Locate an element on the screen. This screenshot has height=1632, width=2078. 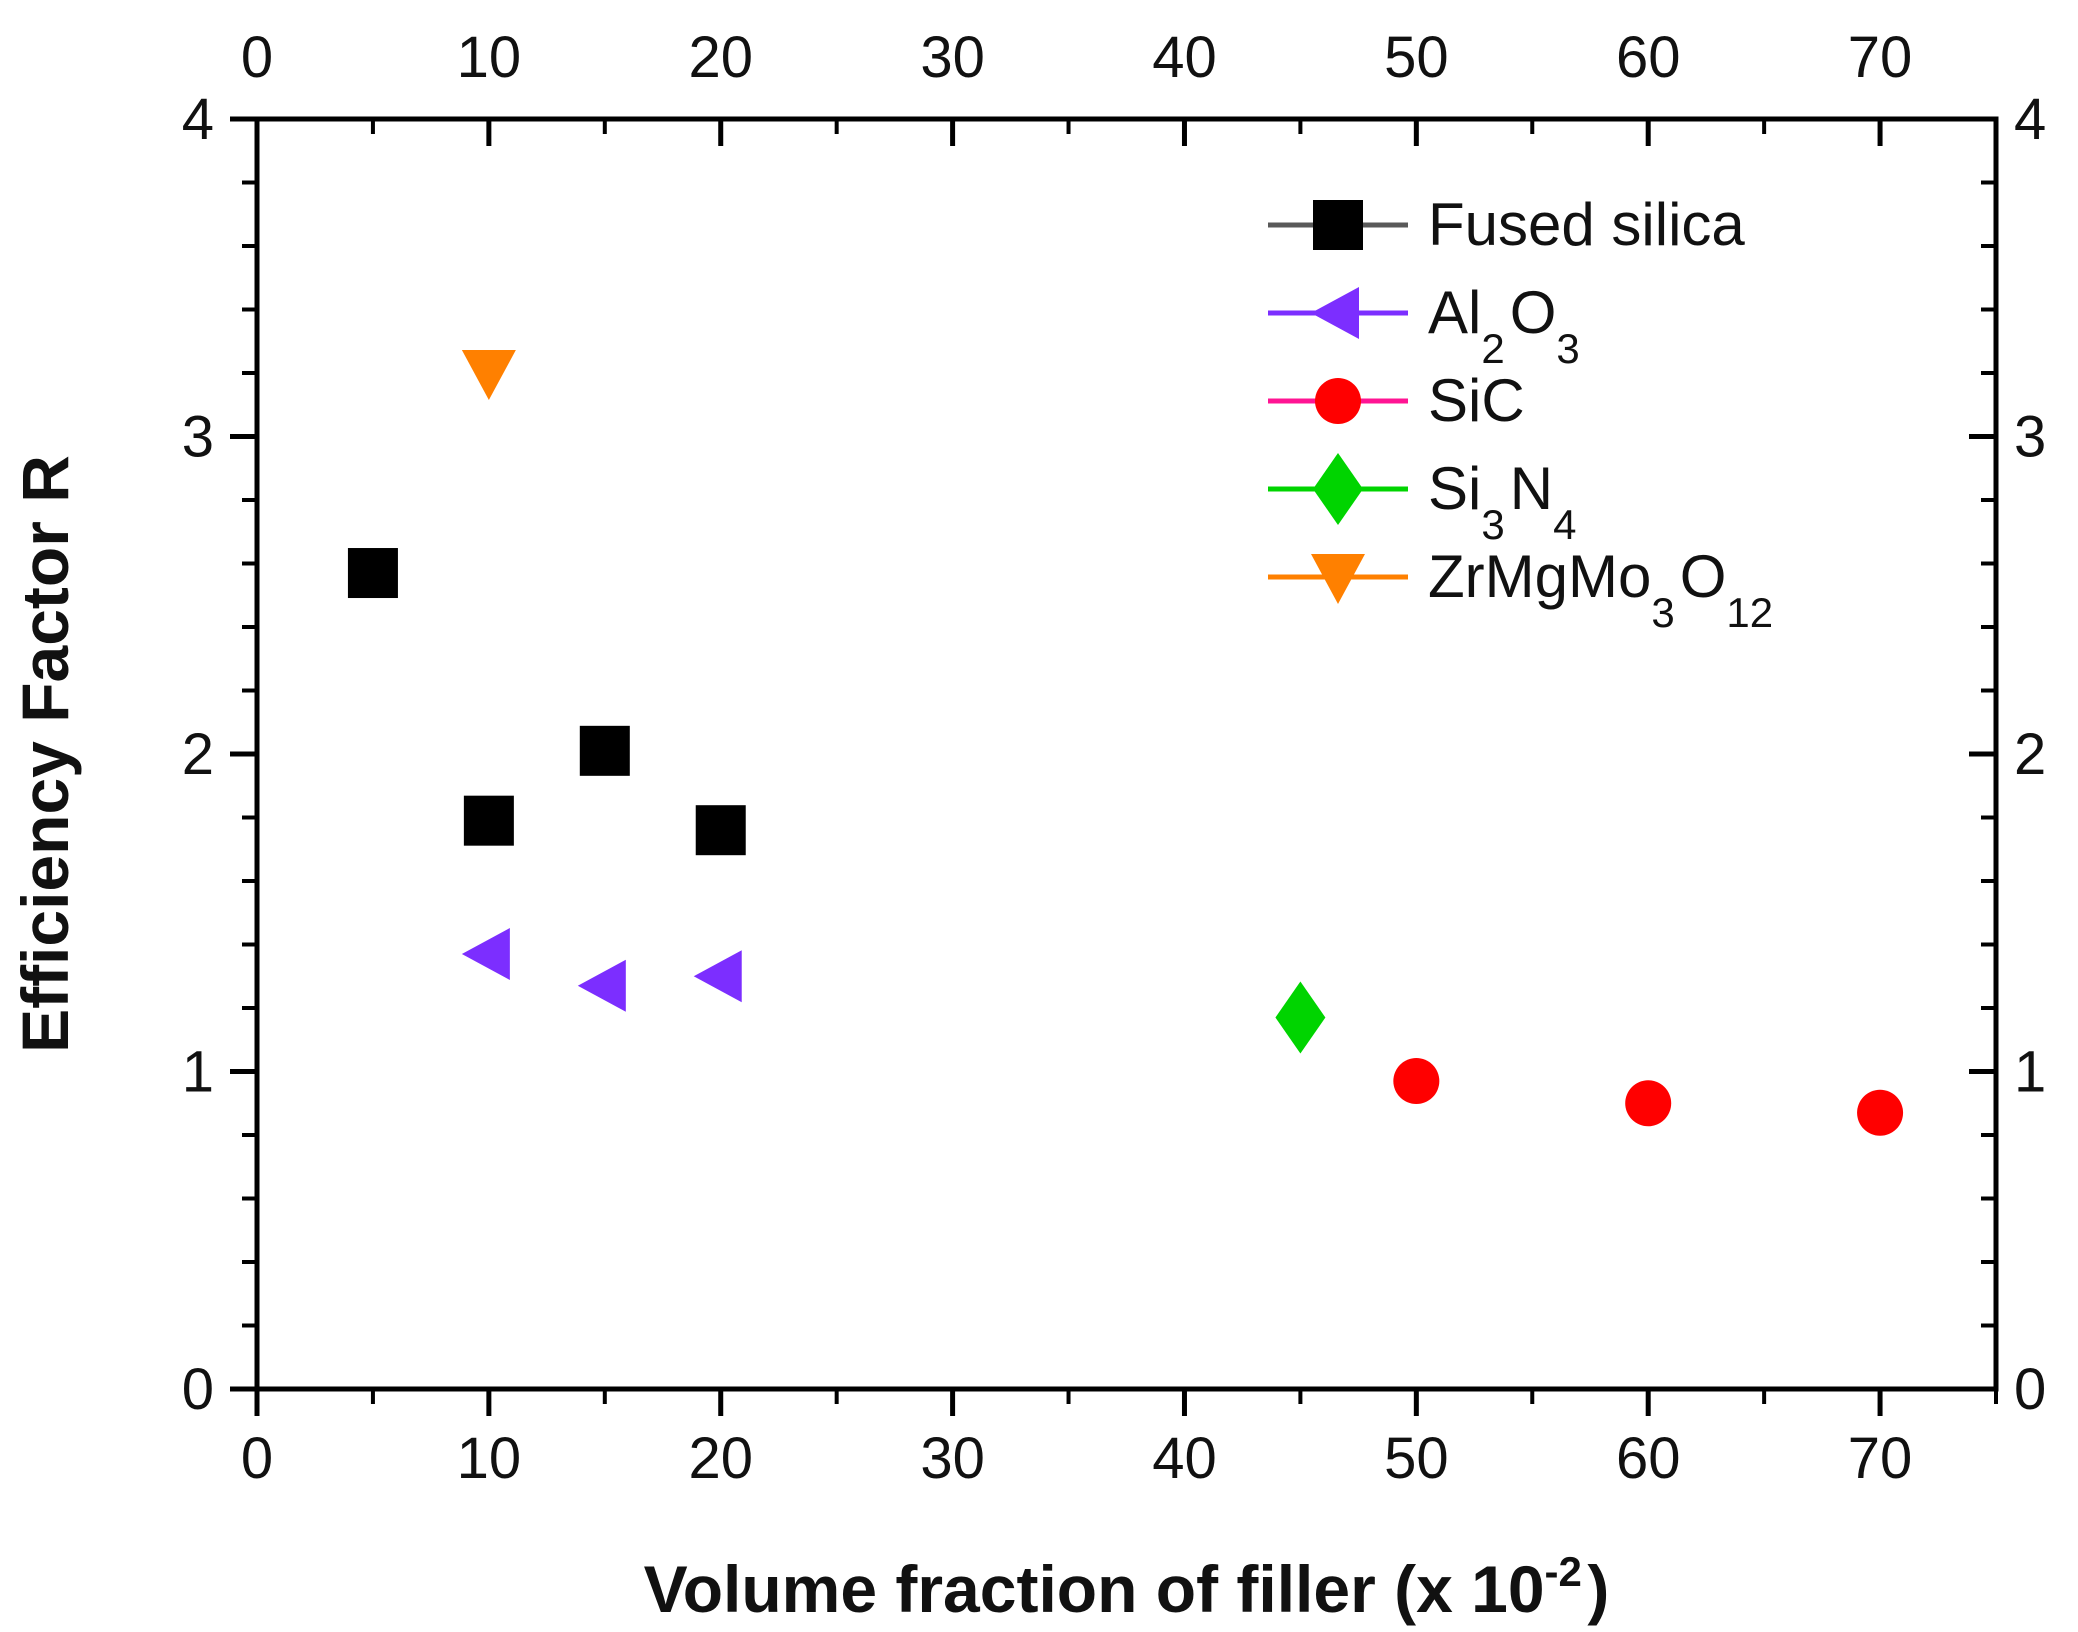
data-point-si3n4 is located at coordinates (1300, 1017).